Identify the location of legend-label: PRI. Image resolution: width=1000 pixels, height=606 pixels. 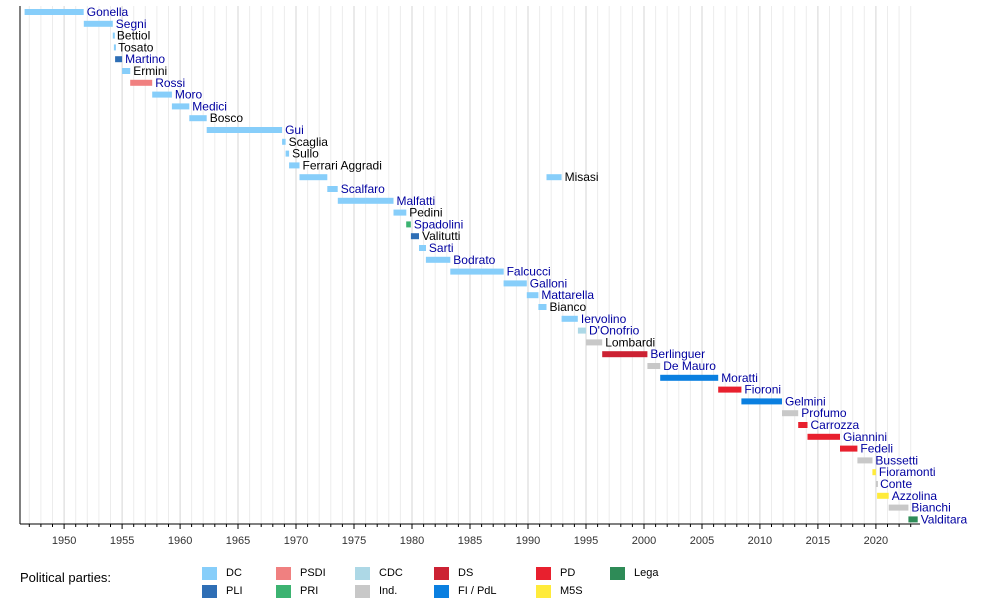
(309, 591).